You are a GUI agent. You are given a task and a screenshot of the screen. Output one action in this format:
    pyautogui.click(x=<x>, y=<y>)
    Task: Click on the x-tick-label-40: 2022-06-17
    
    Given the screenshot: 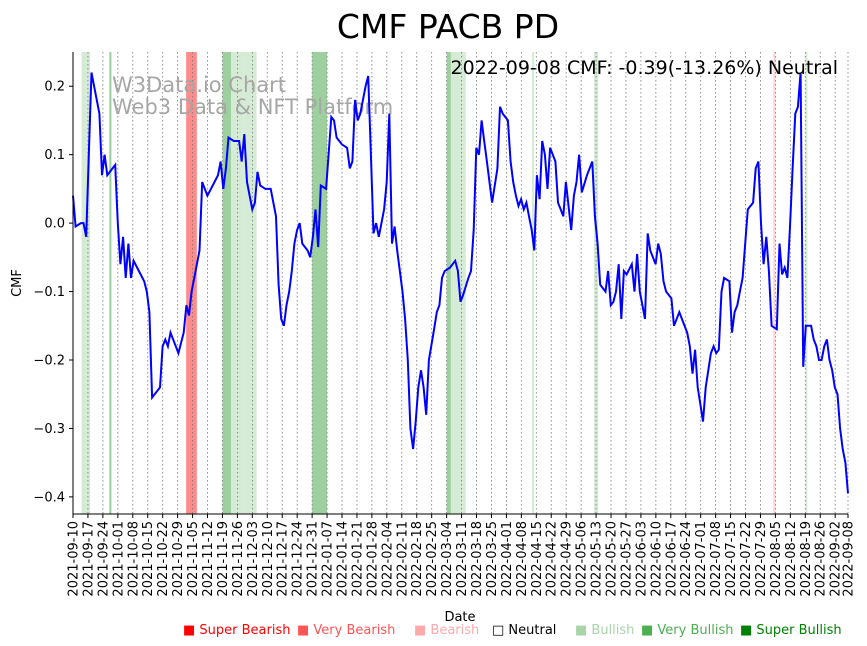 What is the action you would take?
    pyautogui.click(x=671, y=559)
    